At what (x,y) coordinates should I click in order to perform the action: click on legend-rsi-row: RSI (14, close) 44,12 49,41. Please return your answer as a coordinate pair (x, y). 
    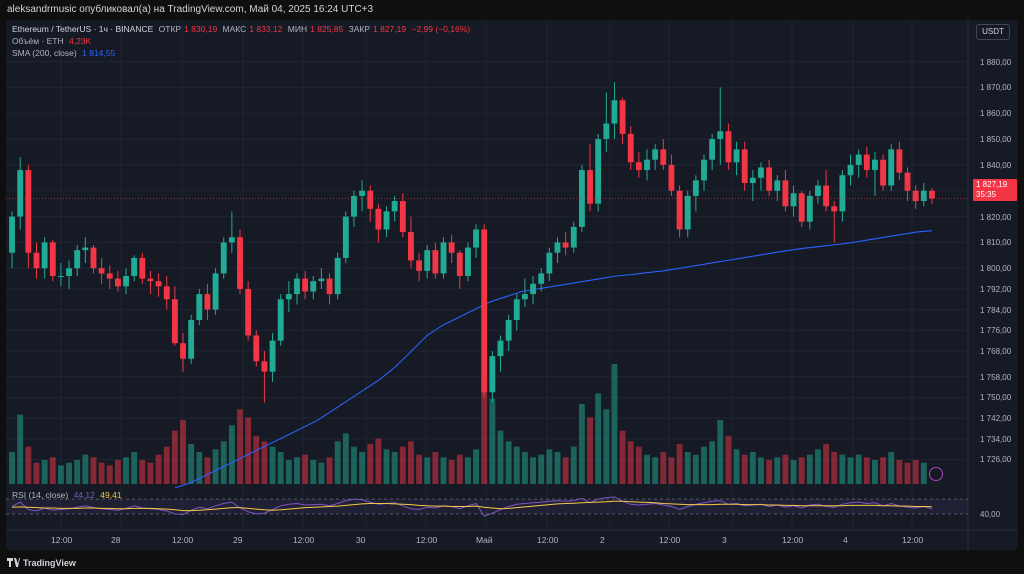
    Looking at the image, I should click on (68, 495).